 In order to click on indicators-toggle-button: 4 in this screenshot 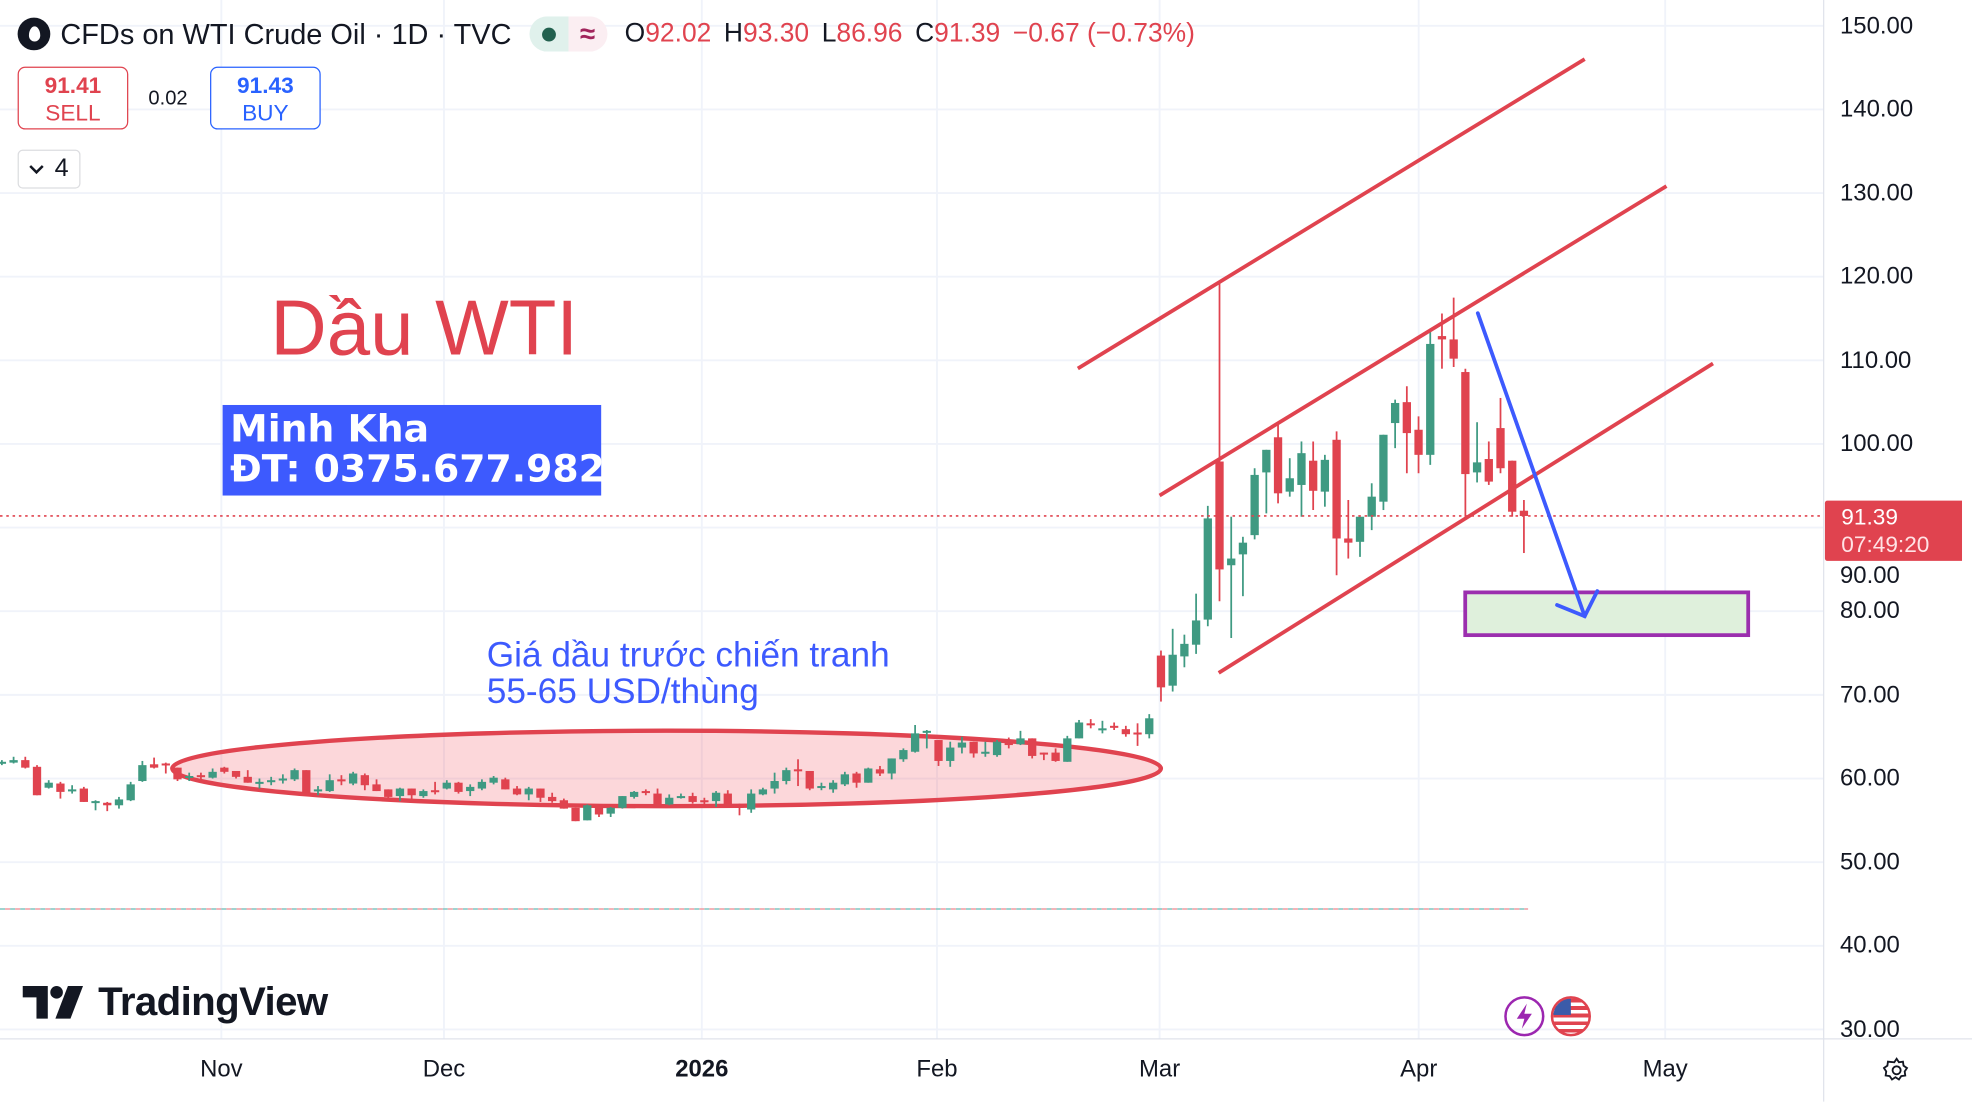, I will do `click(49, 169)`.